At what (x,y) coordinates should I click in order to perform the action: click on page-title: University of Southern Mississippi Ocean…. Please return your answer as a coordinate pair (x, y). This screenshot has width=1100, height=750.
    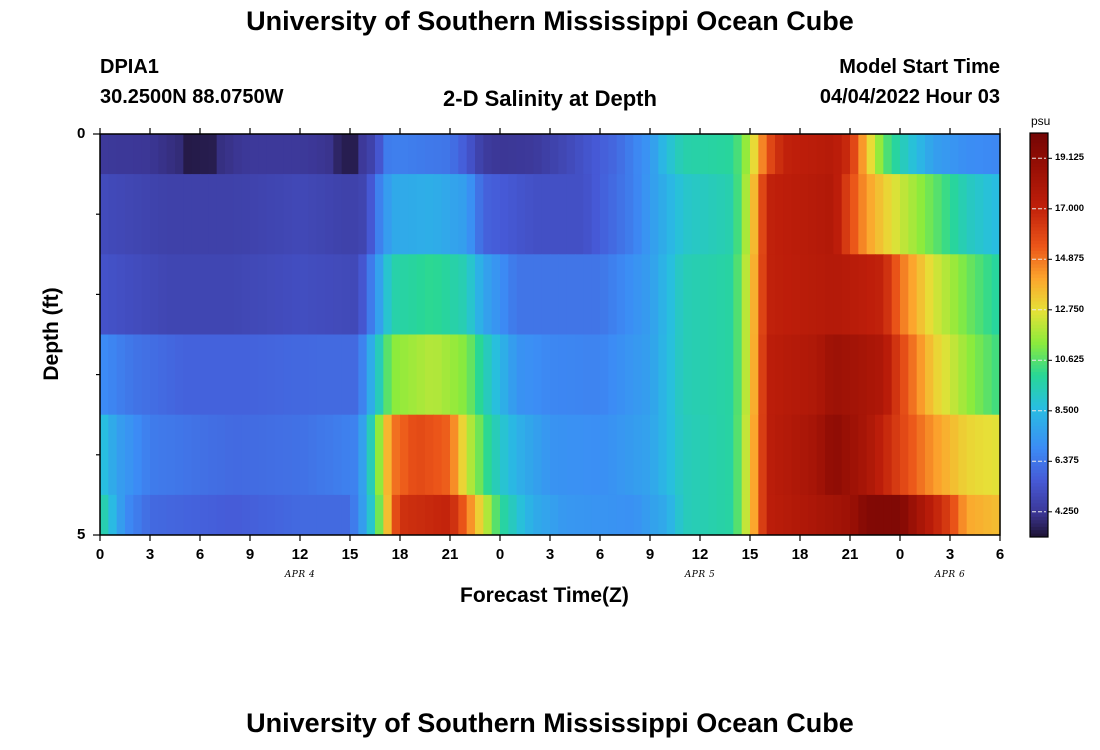
    Looking at the image, I should click on (550, 21).